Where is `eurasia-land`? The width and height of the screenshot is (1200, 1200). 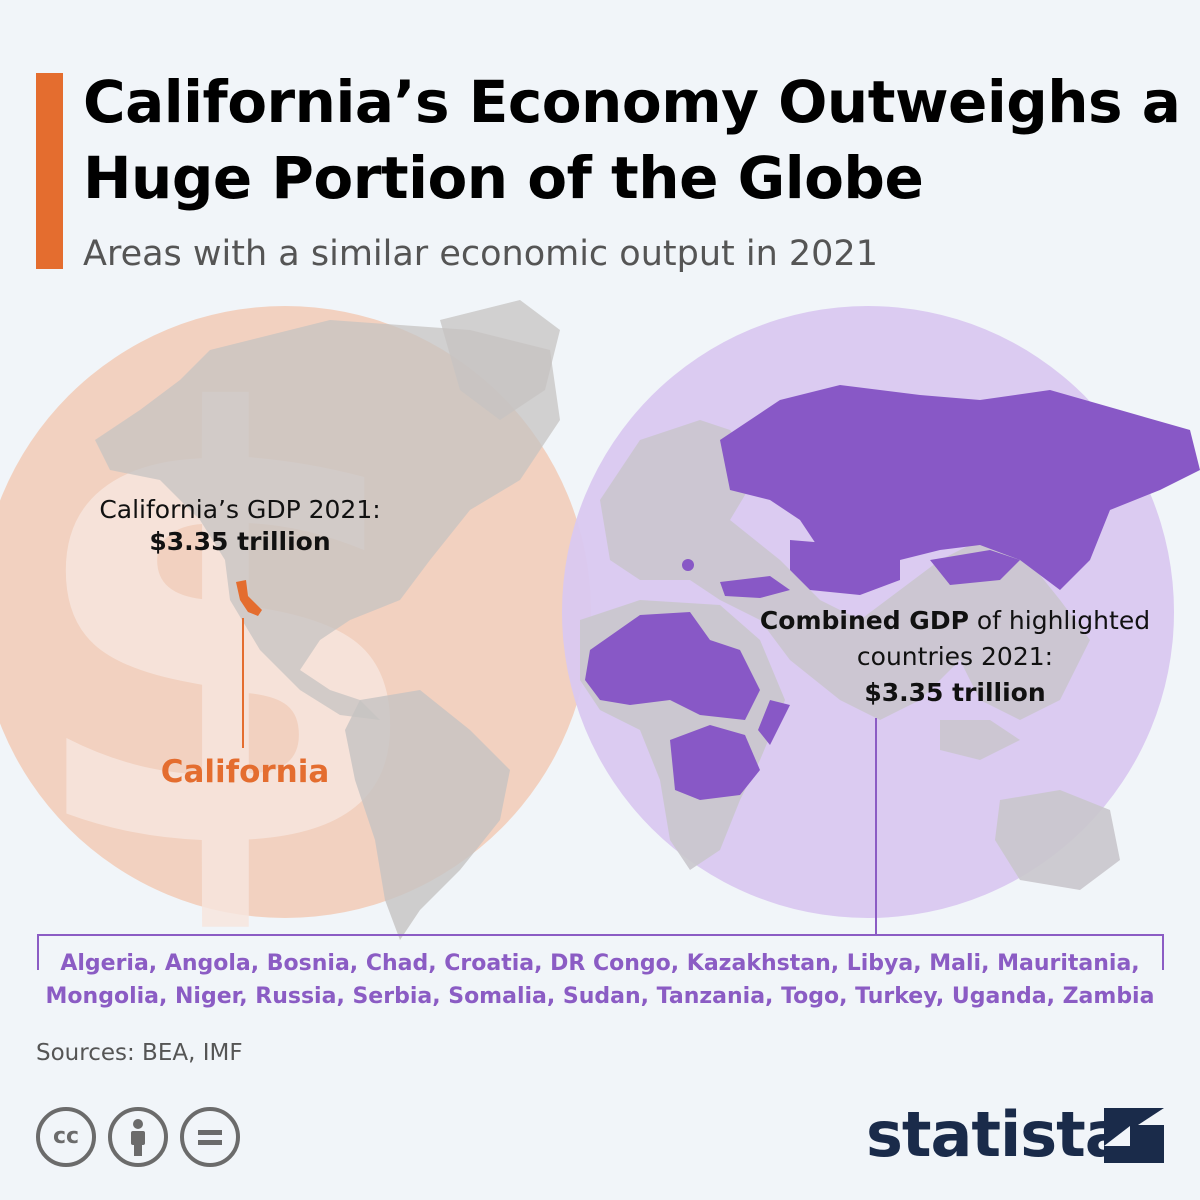 eurasia-land is located at coordinates (845, 570).